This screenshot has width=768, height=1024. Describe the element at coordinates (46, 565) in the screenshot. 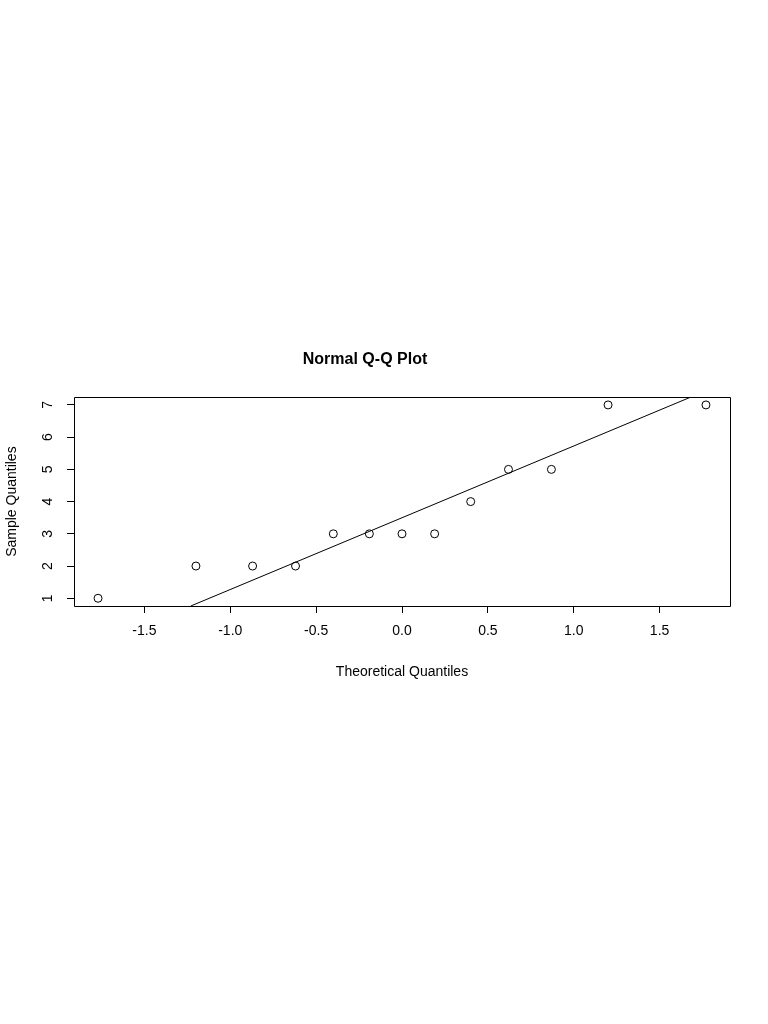

I see `y-tick-label: 2` at that location.